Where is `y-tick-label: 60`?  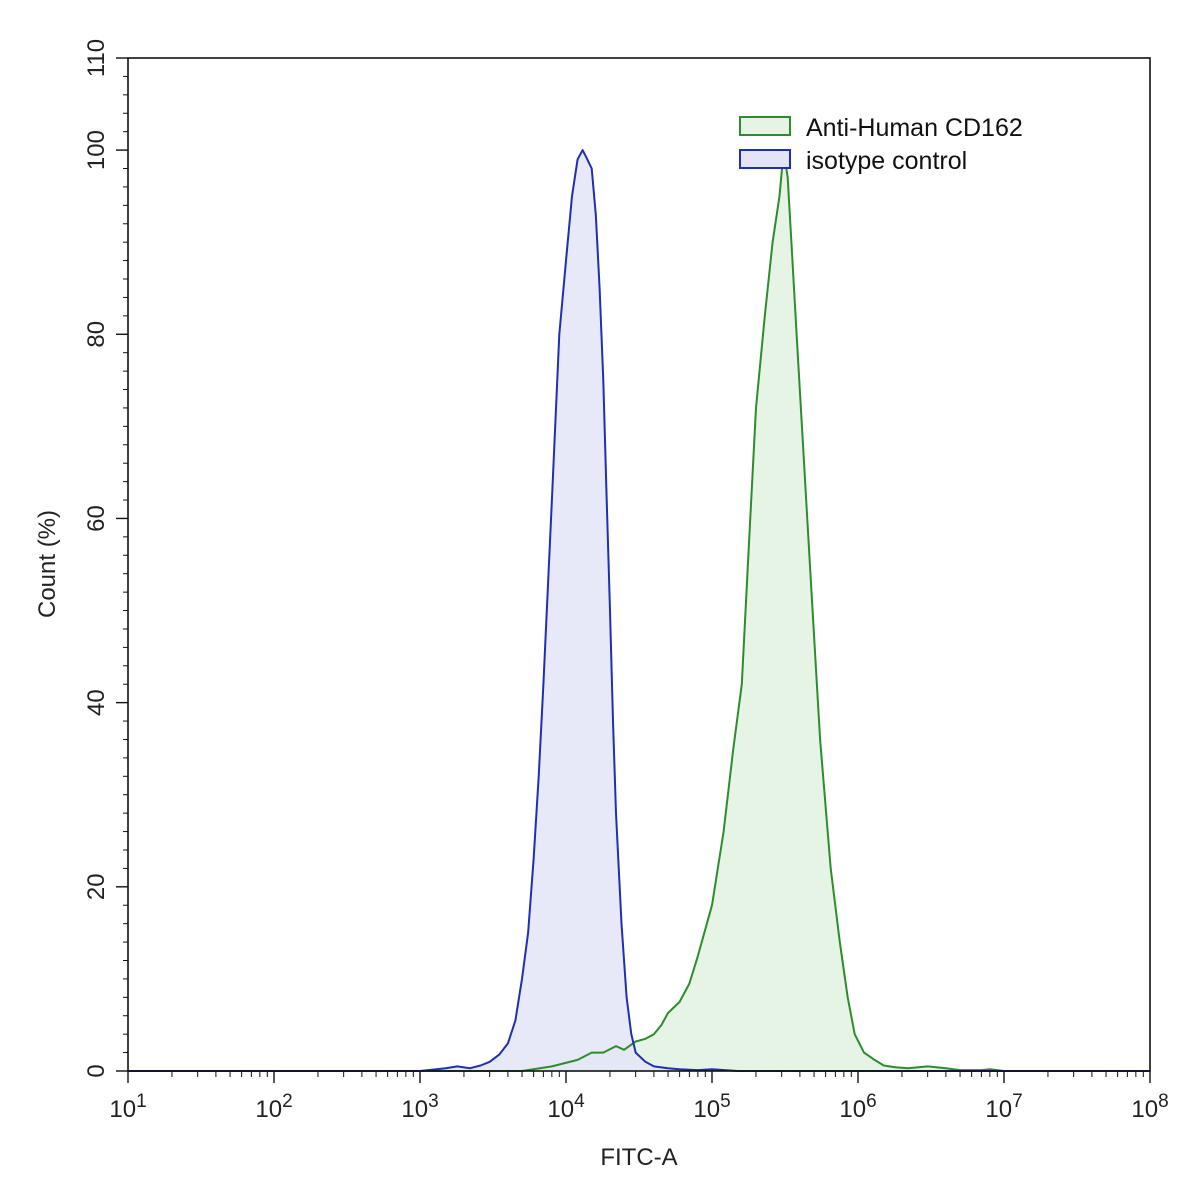
y-tick-label: 60 is located at coordinates (96, 518).